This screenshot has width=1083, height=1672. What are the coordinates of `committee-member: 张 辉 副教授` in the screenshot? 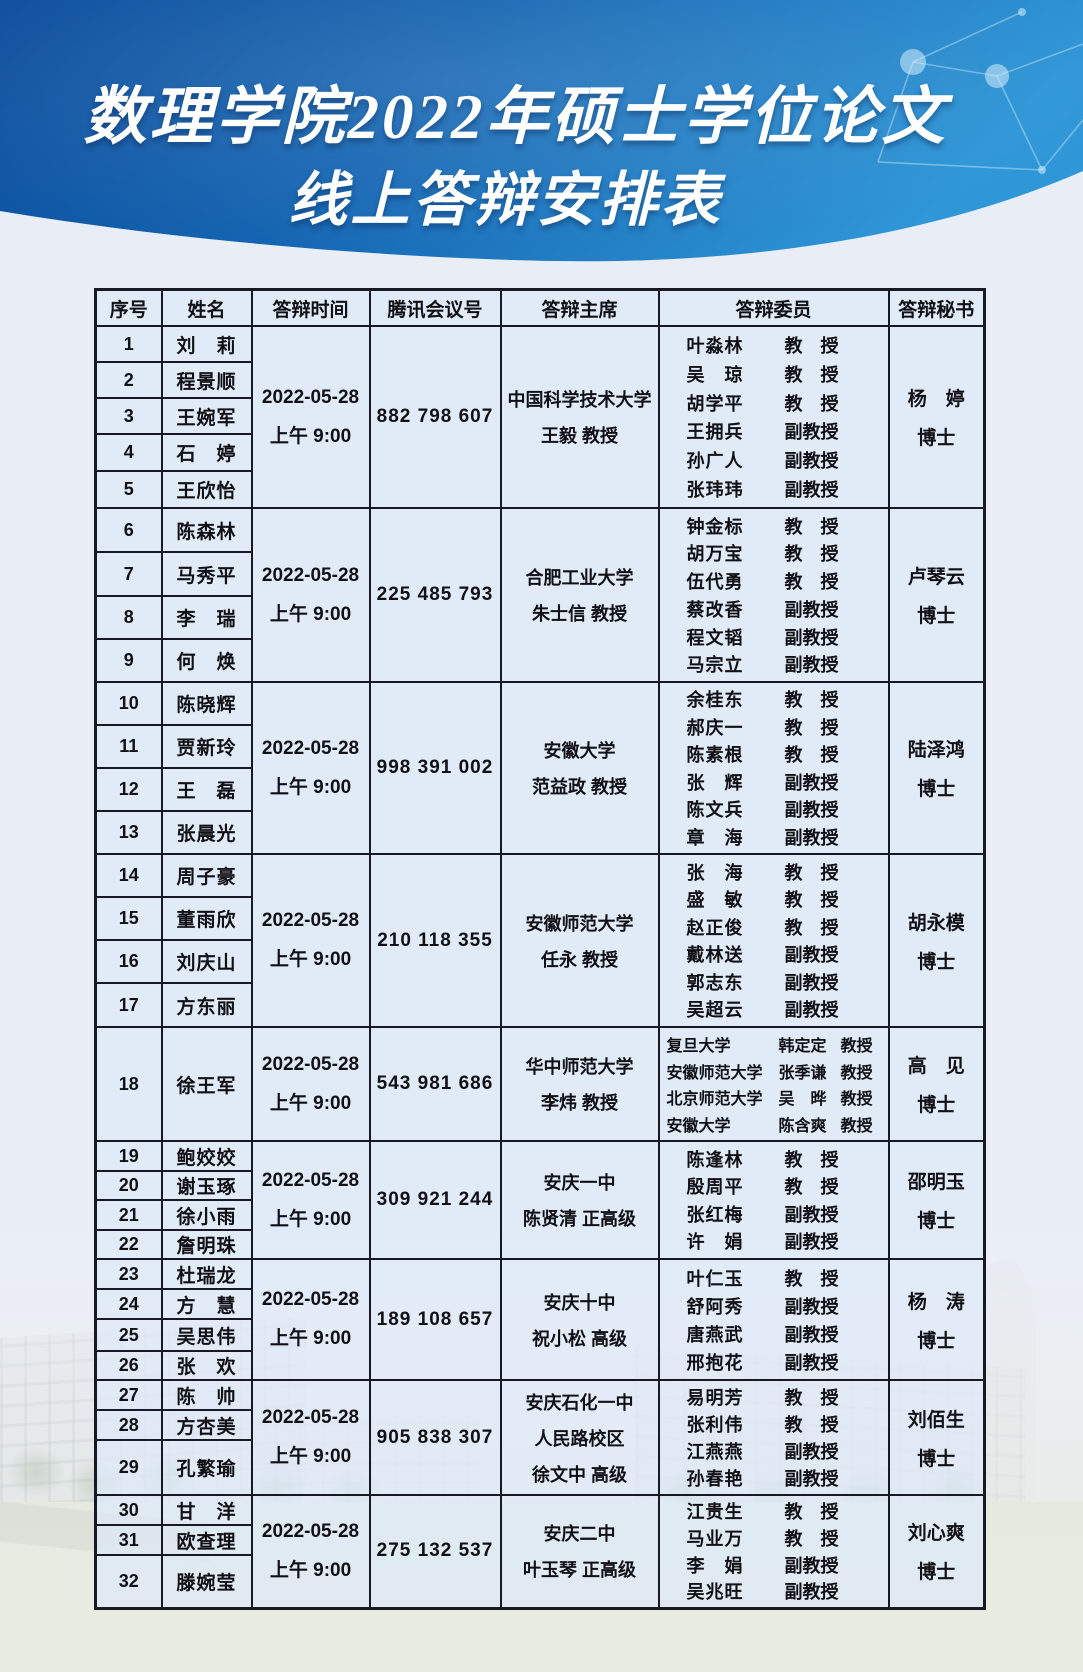 It's located at (774, 782).